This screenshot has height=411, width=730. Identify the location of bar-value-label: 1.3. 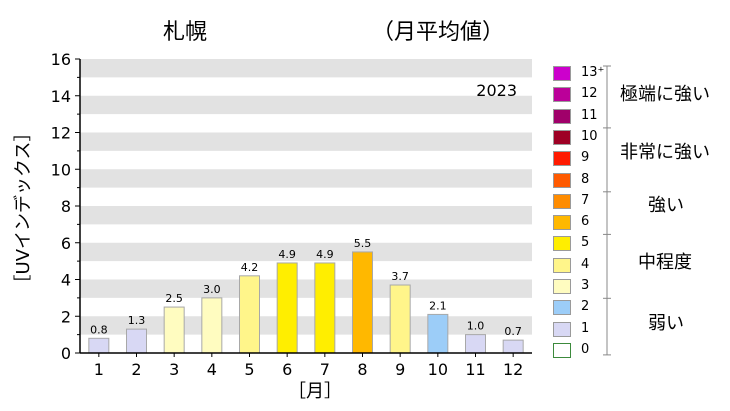
(137, 320).